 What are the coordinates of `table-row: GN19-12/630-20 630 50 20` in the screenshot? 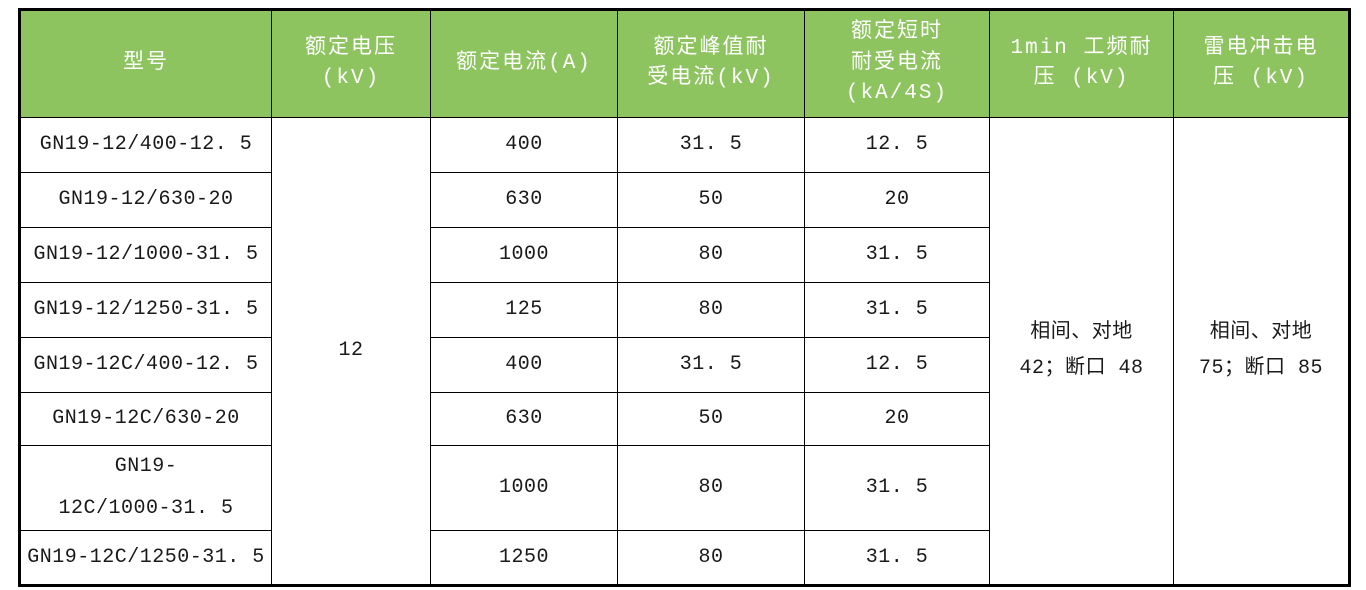 It's located at (684, 200).